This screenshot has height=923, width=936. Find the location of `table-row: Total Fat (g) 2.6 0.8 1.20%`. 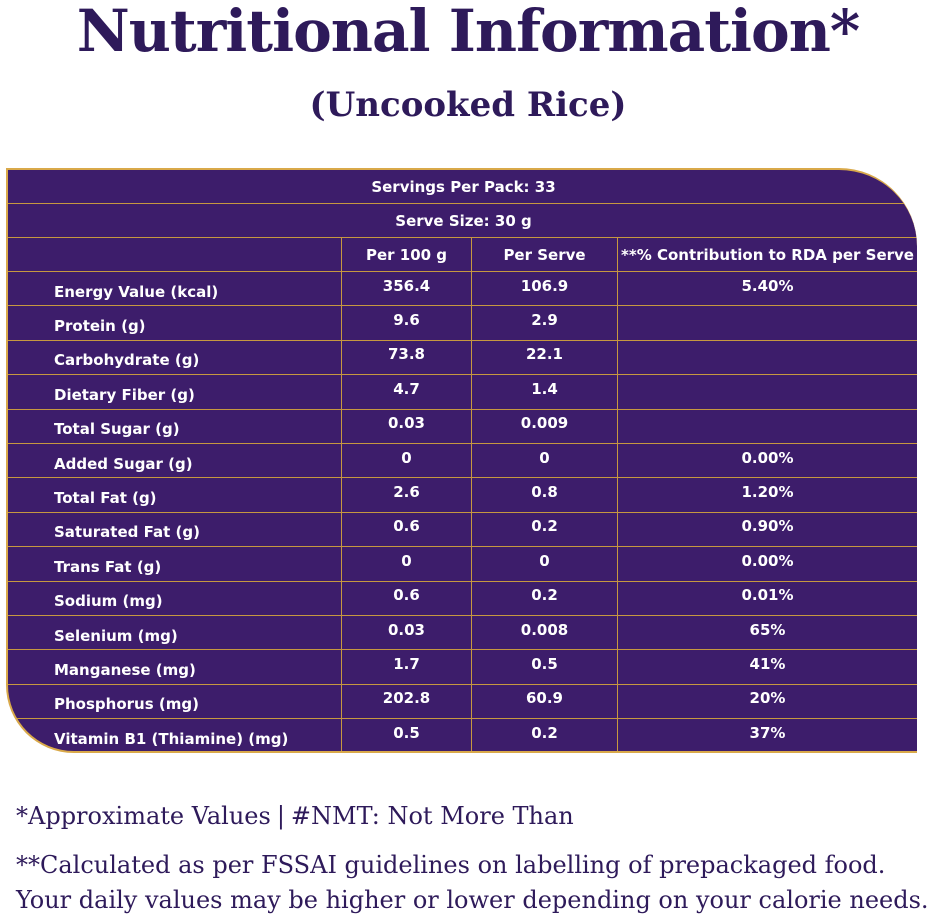

table-row: Total Fat (g) 2.6 0.8 1.20% is located at coordinates (462, 495).